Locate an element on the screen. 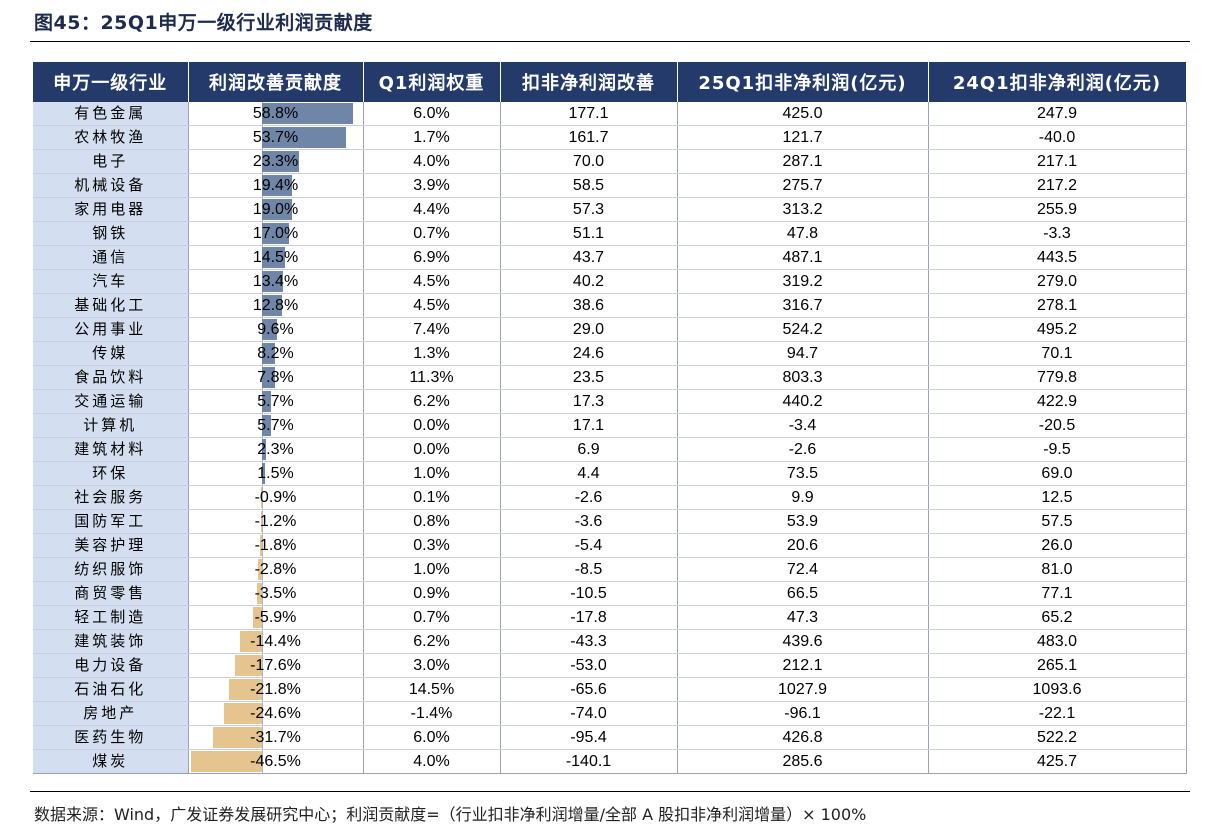 This screenshot has width=1214, height=837. profit-25q1-cell: -96.1 is located at coordinates (803, 713).